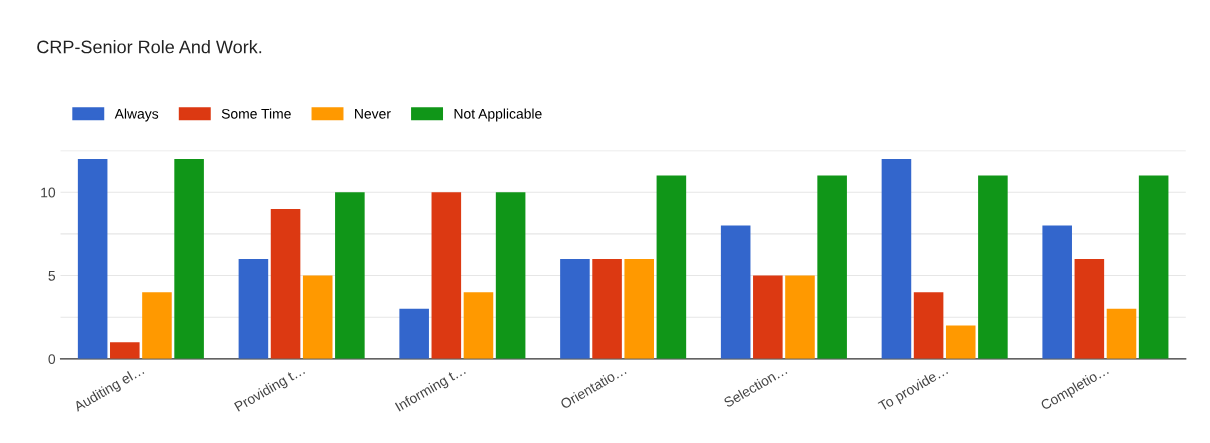 The width and height of the screenshot is (1210, 443). I want to click on legend-label: Always, so click(136, 115).